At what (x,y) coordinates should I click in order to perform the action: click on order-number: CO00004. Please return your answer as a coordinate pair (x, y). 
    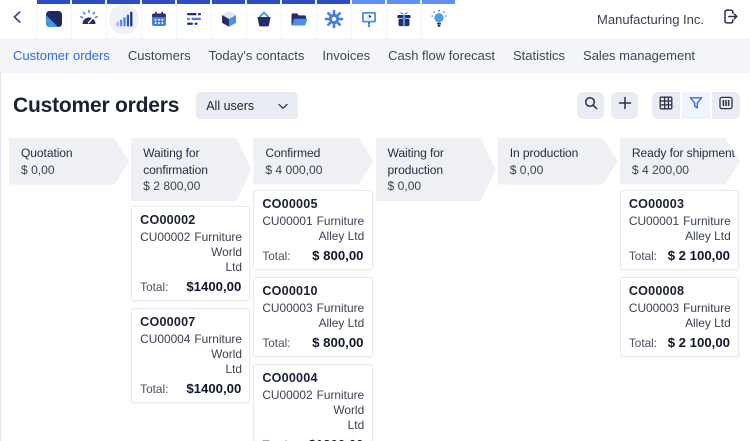
    Looking at the image, I should click on (290, 377).